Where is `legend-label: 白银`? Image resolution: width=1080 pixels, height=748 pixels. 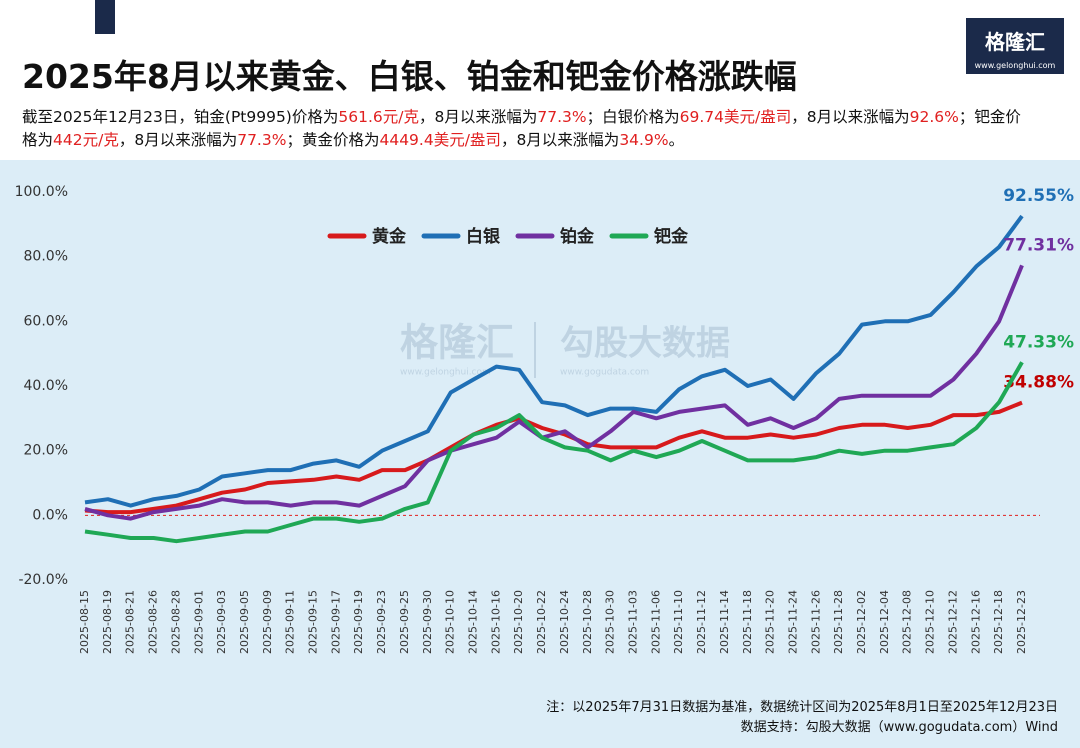 legend-label: 白银 is located at coordinates (483, 236).